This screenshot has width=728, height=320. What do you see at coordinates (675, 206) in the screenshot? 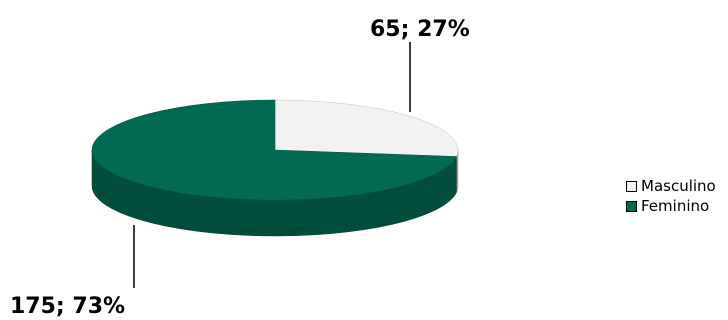
I see `legend-label-feminino: Feminino` at bounding box center [675, 206].